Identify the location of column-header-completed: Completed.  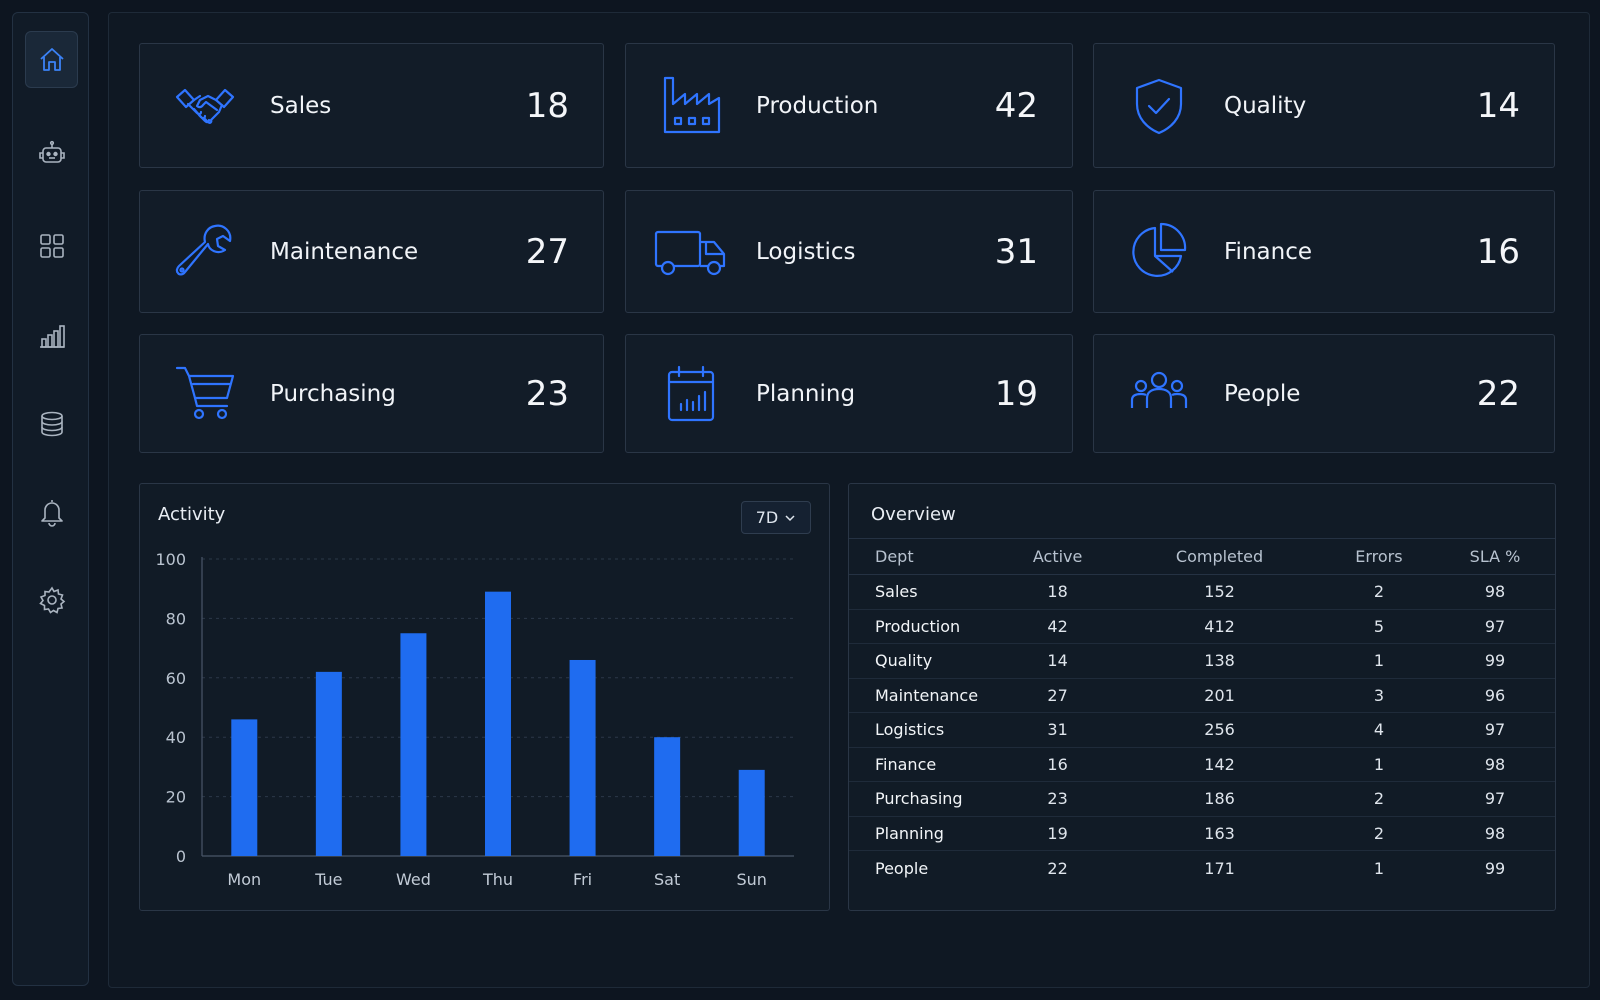
(1219, 556).